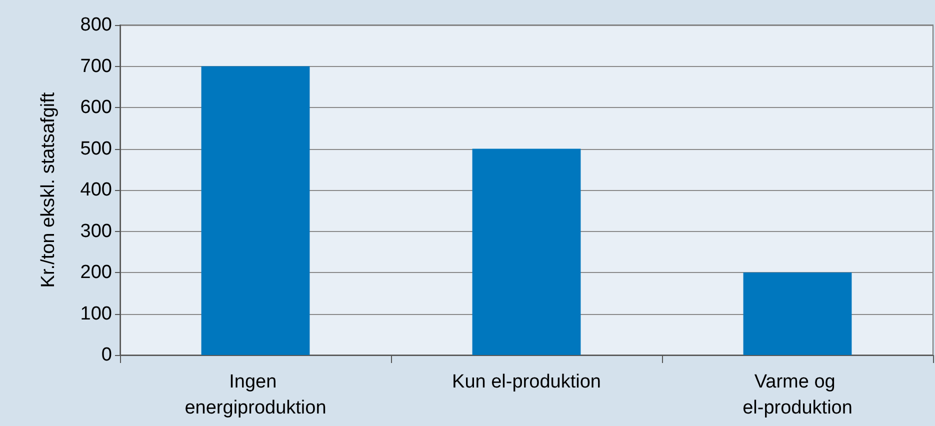  Describe the element at coordinates (96, 231) in the screenshot. I see `y-tick-label: 300` at that location.